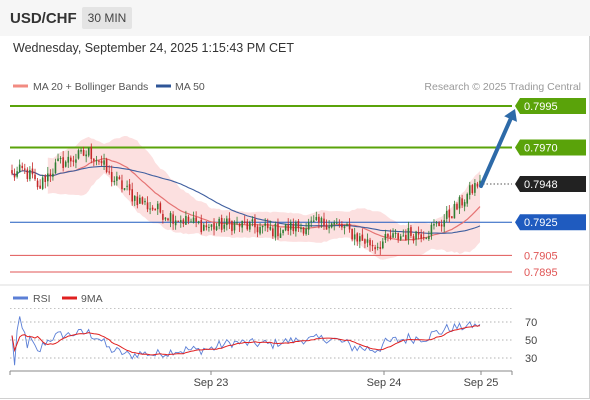  What do you see at coordinates (107, 18) in the screenshot?
I see `timeframe-button: 30 MIN` at bounding box center [107, 18].